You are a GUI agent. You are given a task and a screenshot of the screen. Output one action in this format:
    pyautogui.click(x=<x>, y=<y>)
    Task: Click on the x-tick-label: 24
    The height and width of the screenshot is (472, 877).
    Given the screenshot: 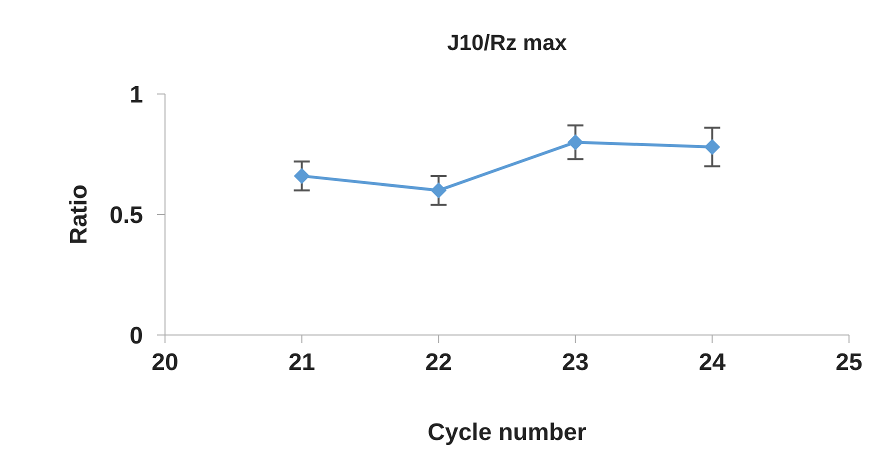 What is the action you would take?
    pyautogui.click(x=712, y=362)
    